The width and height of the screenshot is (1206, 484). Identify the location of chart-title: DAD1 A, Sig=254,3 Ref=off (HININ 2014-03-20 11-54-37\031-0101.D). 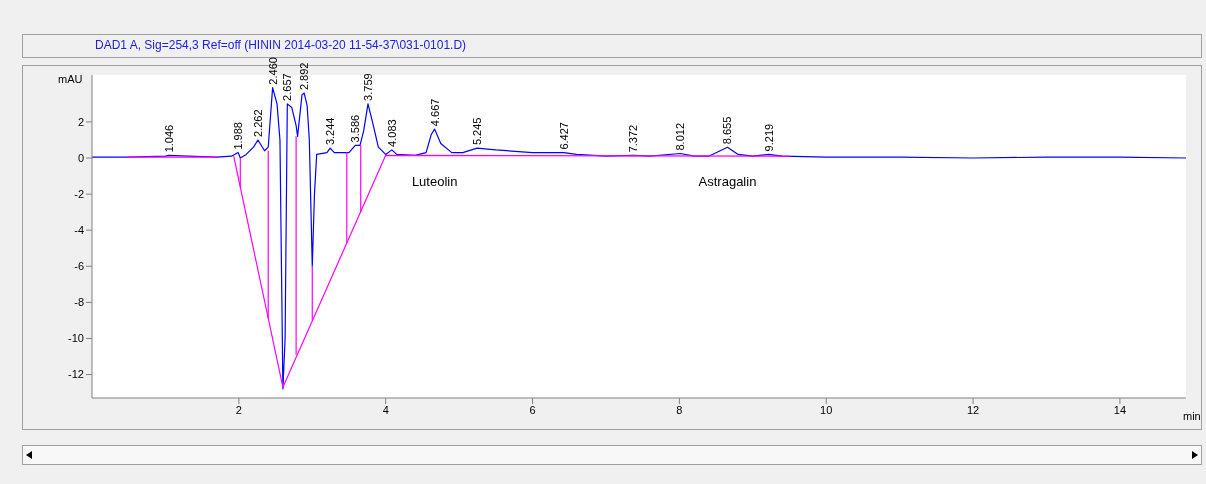
(281, 45).